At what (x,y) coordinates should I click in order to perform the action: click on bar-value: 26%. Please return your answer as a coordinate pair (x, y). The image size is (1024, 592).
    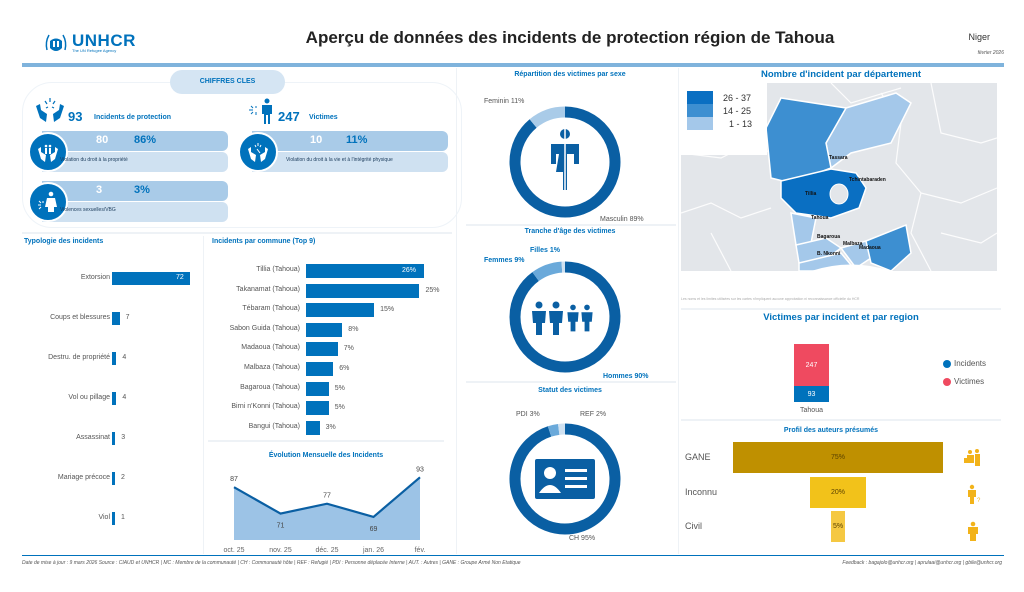
    Looking at the image, I should click on (409, 270).